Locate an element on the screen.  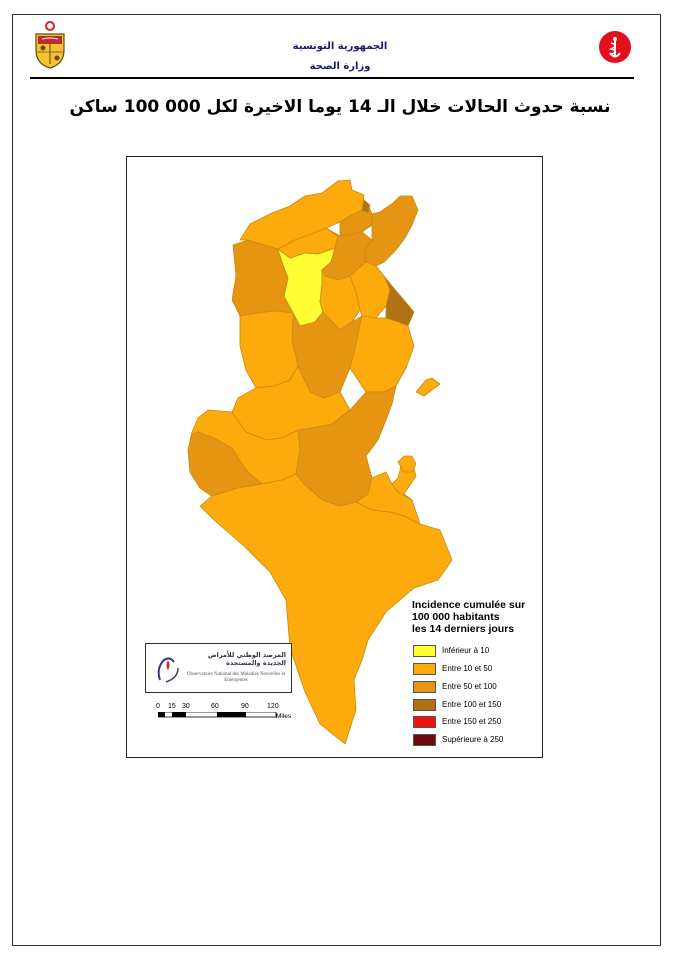
legend-label: Inférieur à 10 is located at coordinates (466, 650).